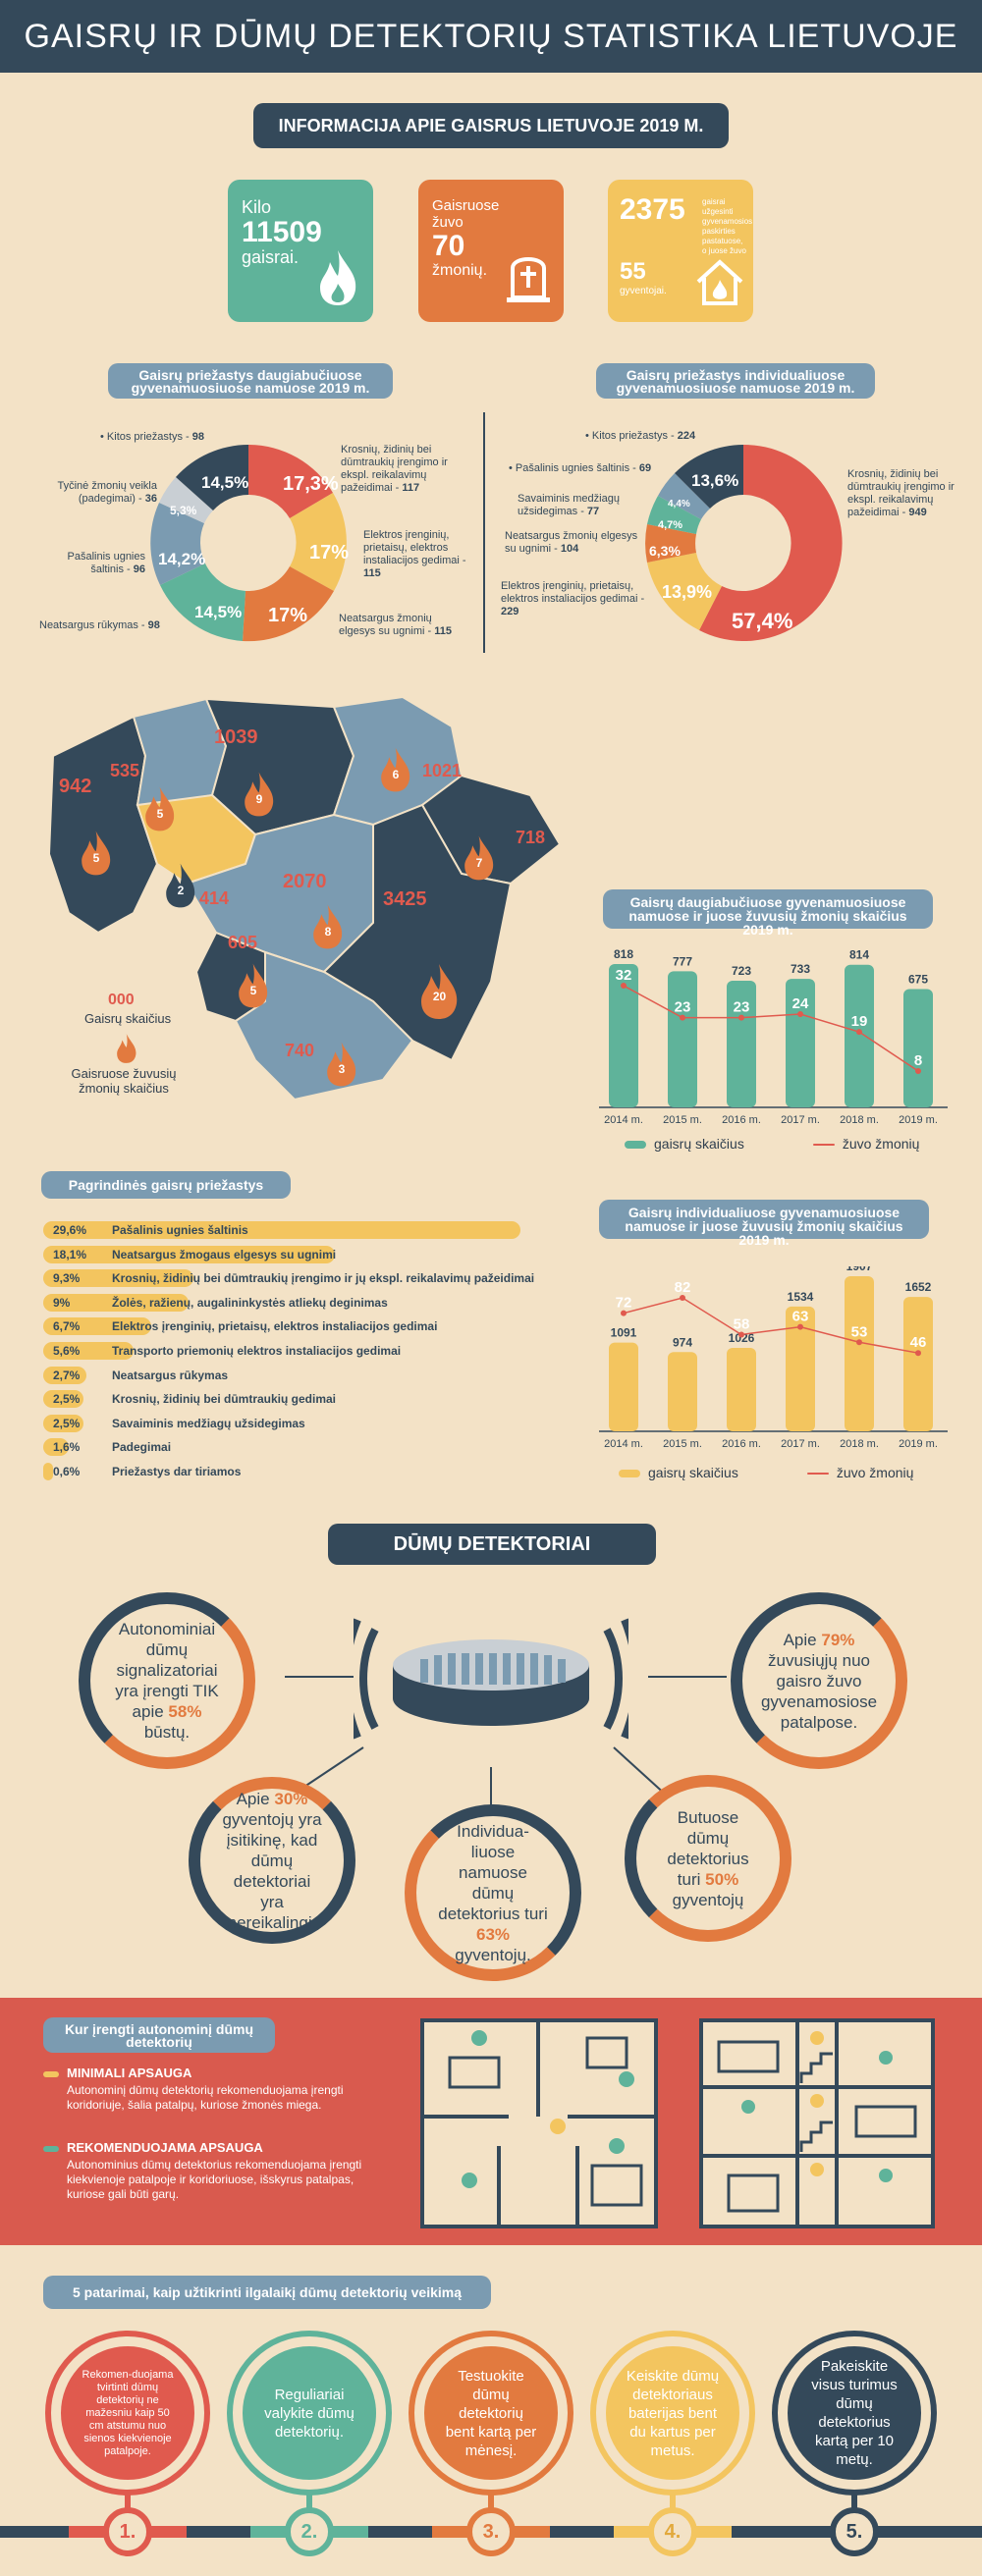  I want to click on cause-pct: 0,6%, so click(67, 1471).